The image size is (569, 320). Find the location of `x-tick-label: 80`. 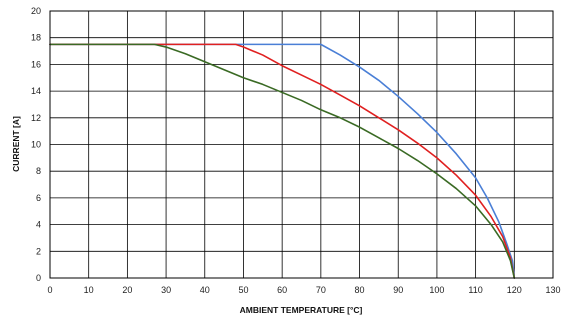

x-tick-label: 80 is located at coordinates (360, 290).